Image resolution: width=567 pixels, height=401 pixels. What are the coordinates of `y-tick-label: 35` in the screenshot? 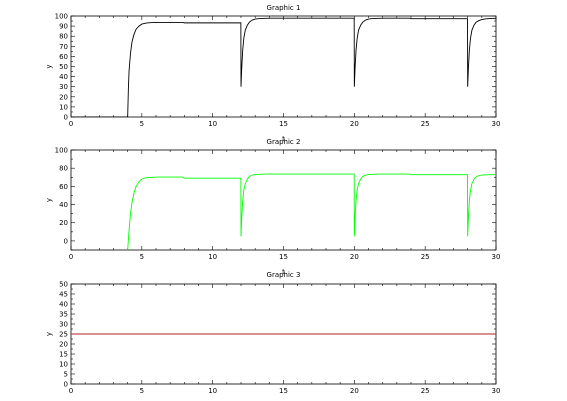 It's located at (63, 315).